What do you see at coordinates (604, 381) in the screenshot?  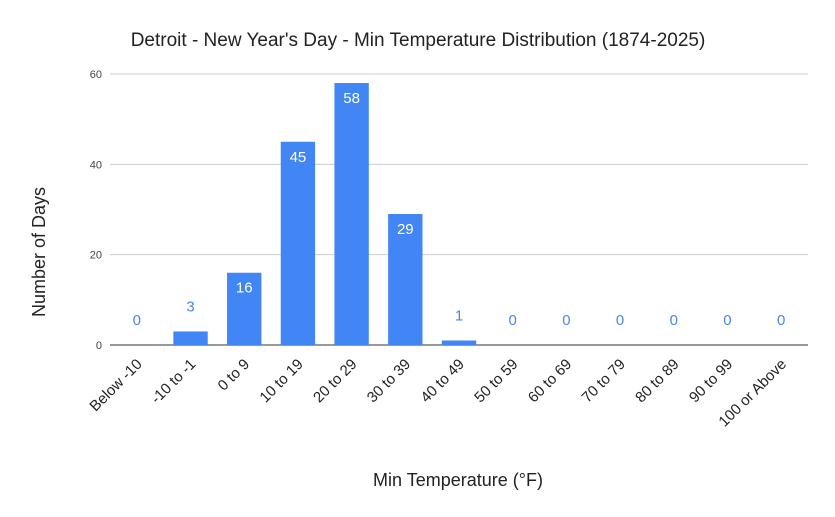 I see `x-tick-label: 70 to 79` at bounding box center [604, 381].